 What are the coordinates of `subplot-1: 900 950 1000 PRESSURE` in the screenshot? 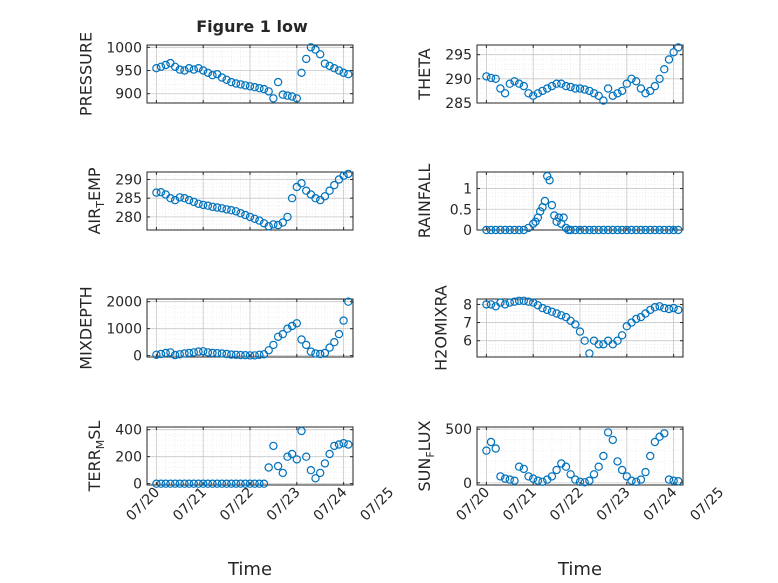 It's located at (215, 74).